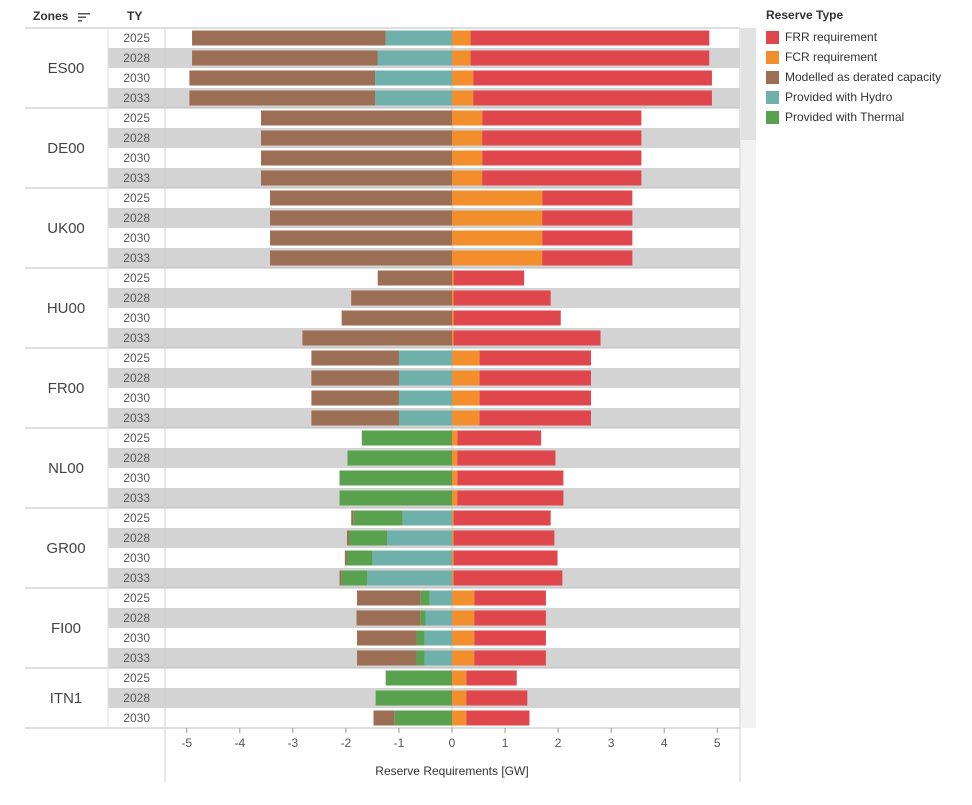 The width and height of the screenshot is (972, 805). Describe the element at coordinates (459, 698) in the screenshot. I see `bar-fcr-ITN1-2028` at that location.